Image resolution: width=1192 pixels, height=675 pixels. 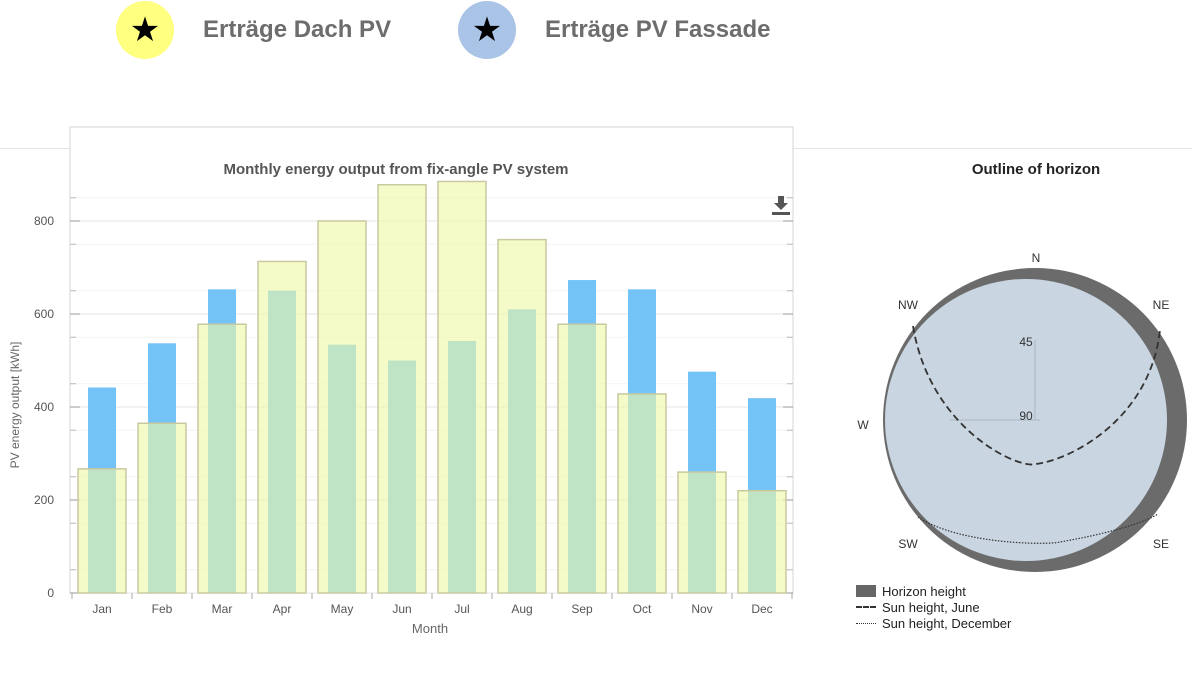 I want to click on horizon-legend-label-june: Sun height, June, so click(x=931, y=607).